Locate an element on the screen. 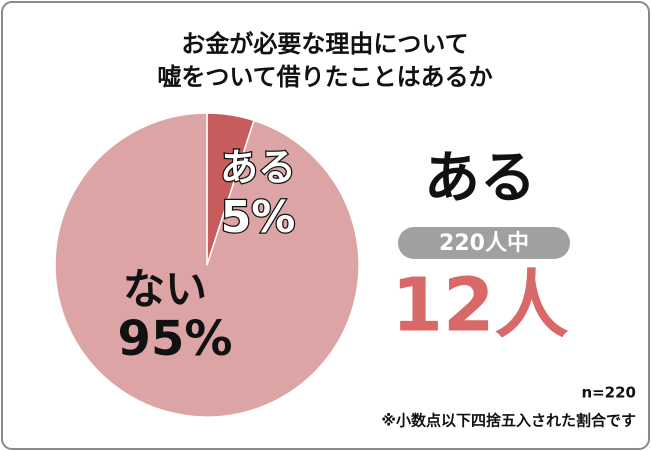 This screenshot has height=451, width=651. slice-label: ある is located at coordinates (258, 168).